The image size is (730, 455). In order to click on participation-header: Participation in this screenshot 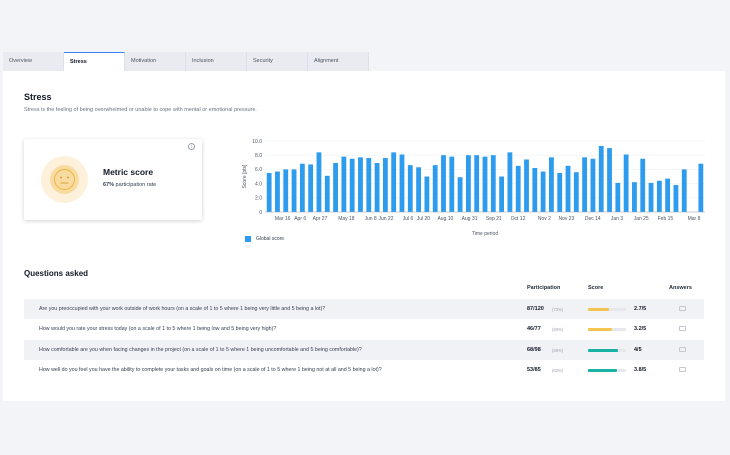, I will do `click(544, 288)`.